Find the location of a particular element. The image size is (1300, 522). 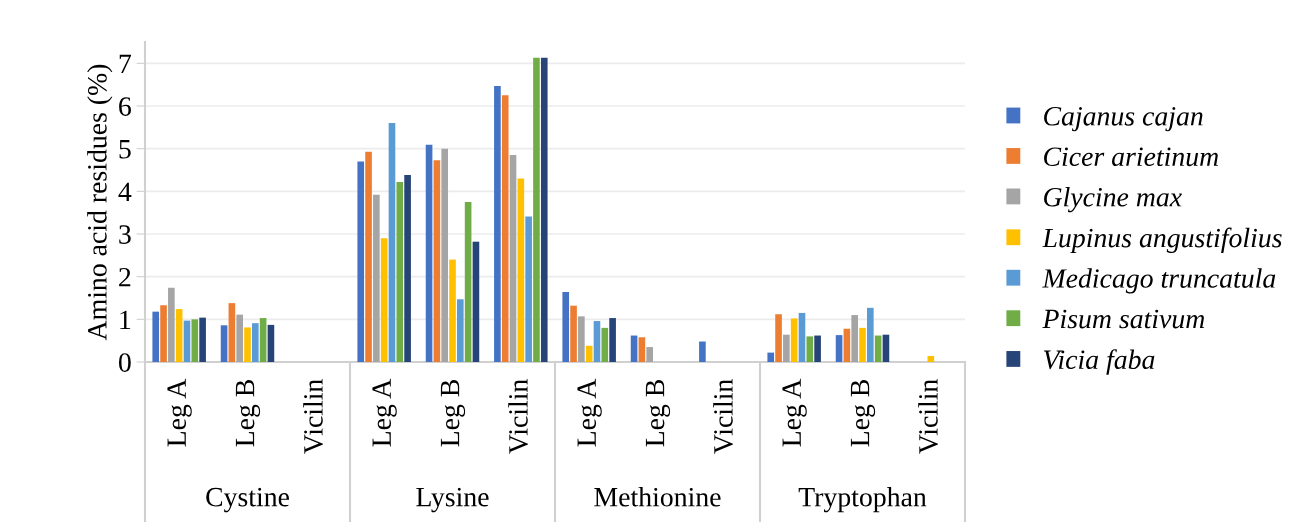

legend-label: Vicia faba is located at coordinates (1099, 362).